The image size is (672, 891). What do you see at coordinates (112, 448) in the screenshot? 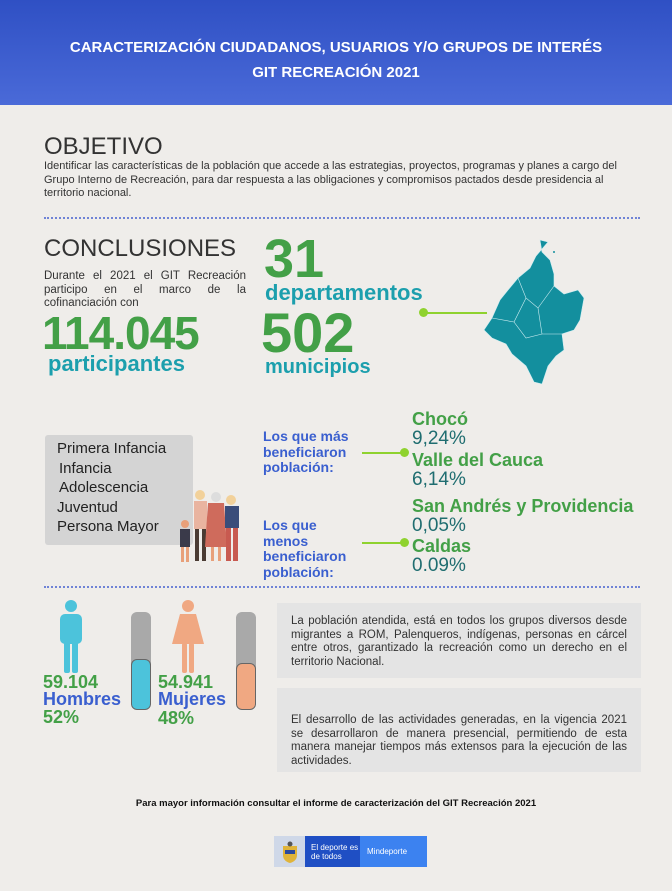
I see `group-item: Primera Infancia` at bounding box center [112, 448].